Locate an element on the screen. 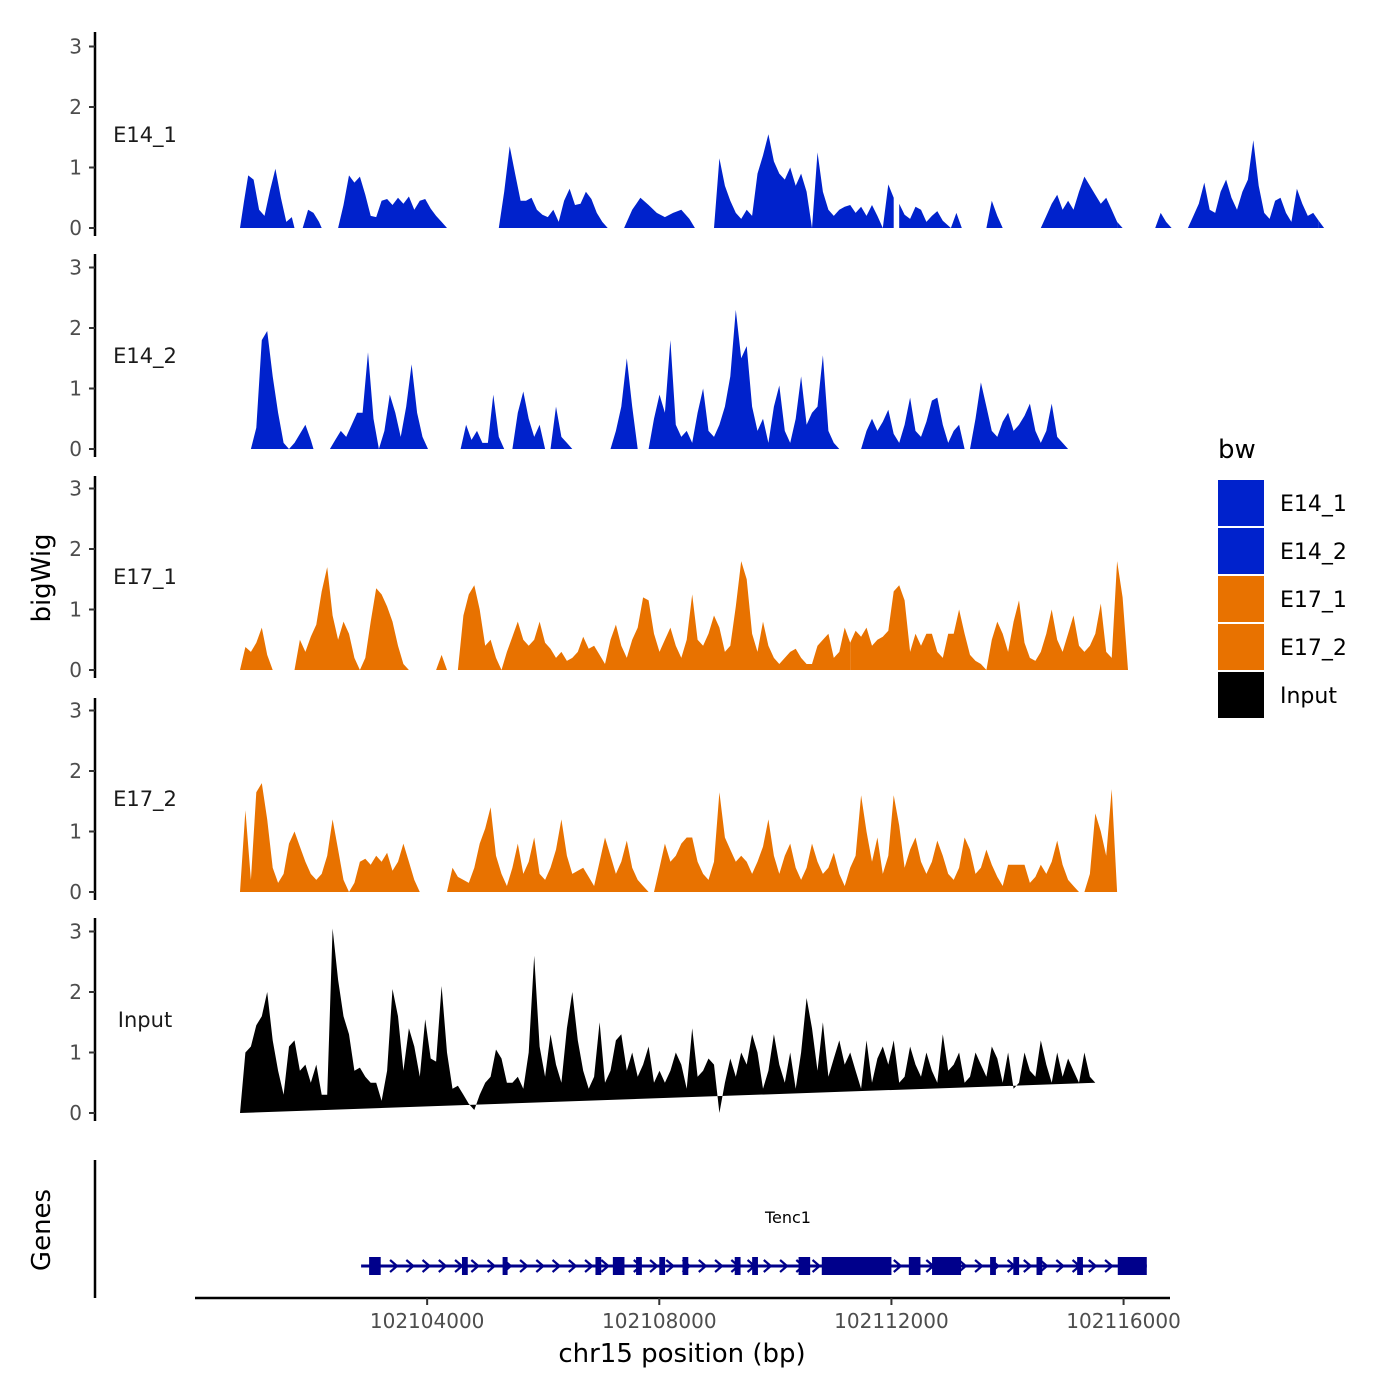 The image size is (1400, 1400). gene-track-title: Genes is located at coordinates (42, 1230).